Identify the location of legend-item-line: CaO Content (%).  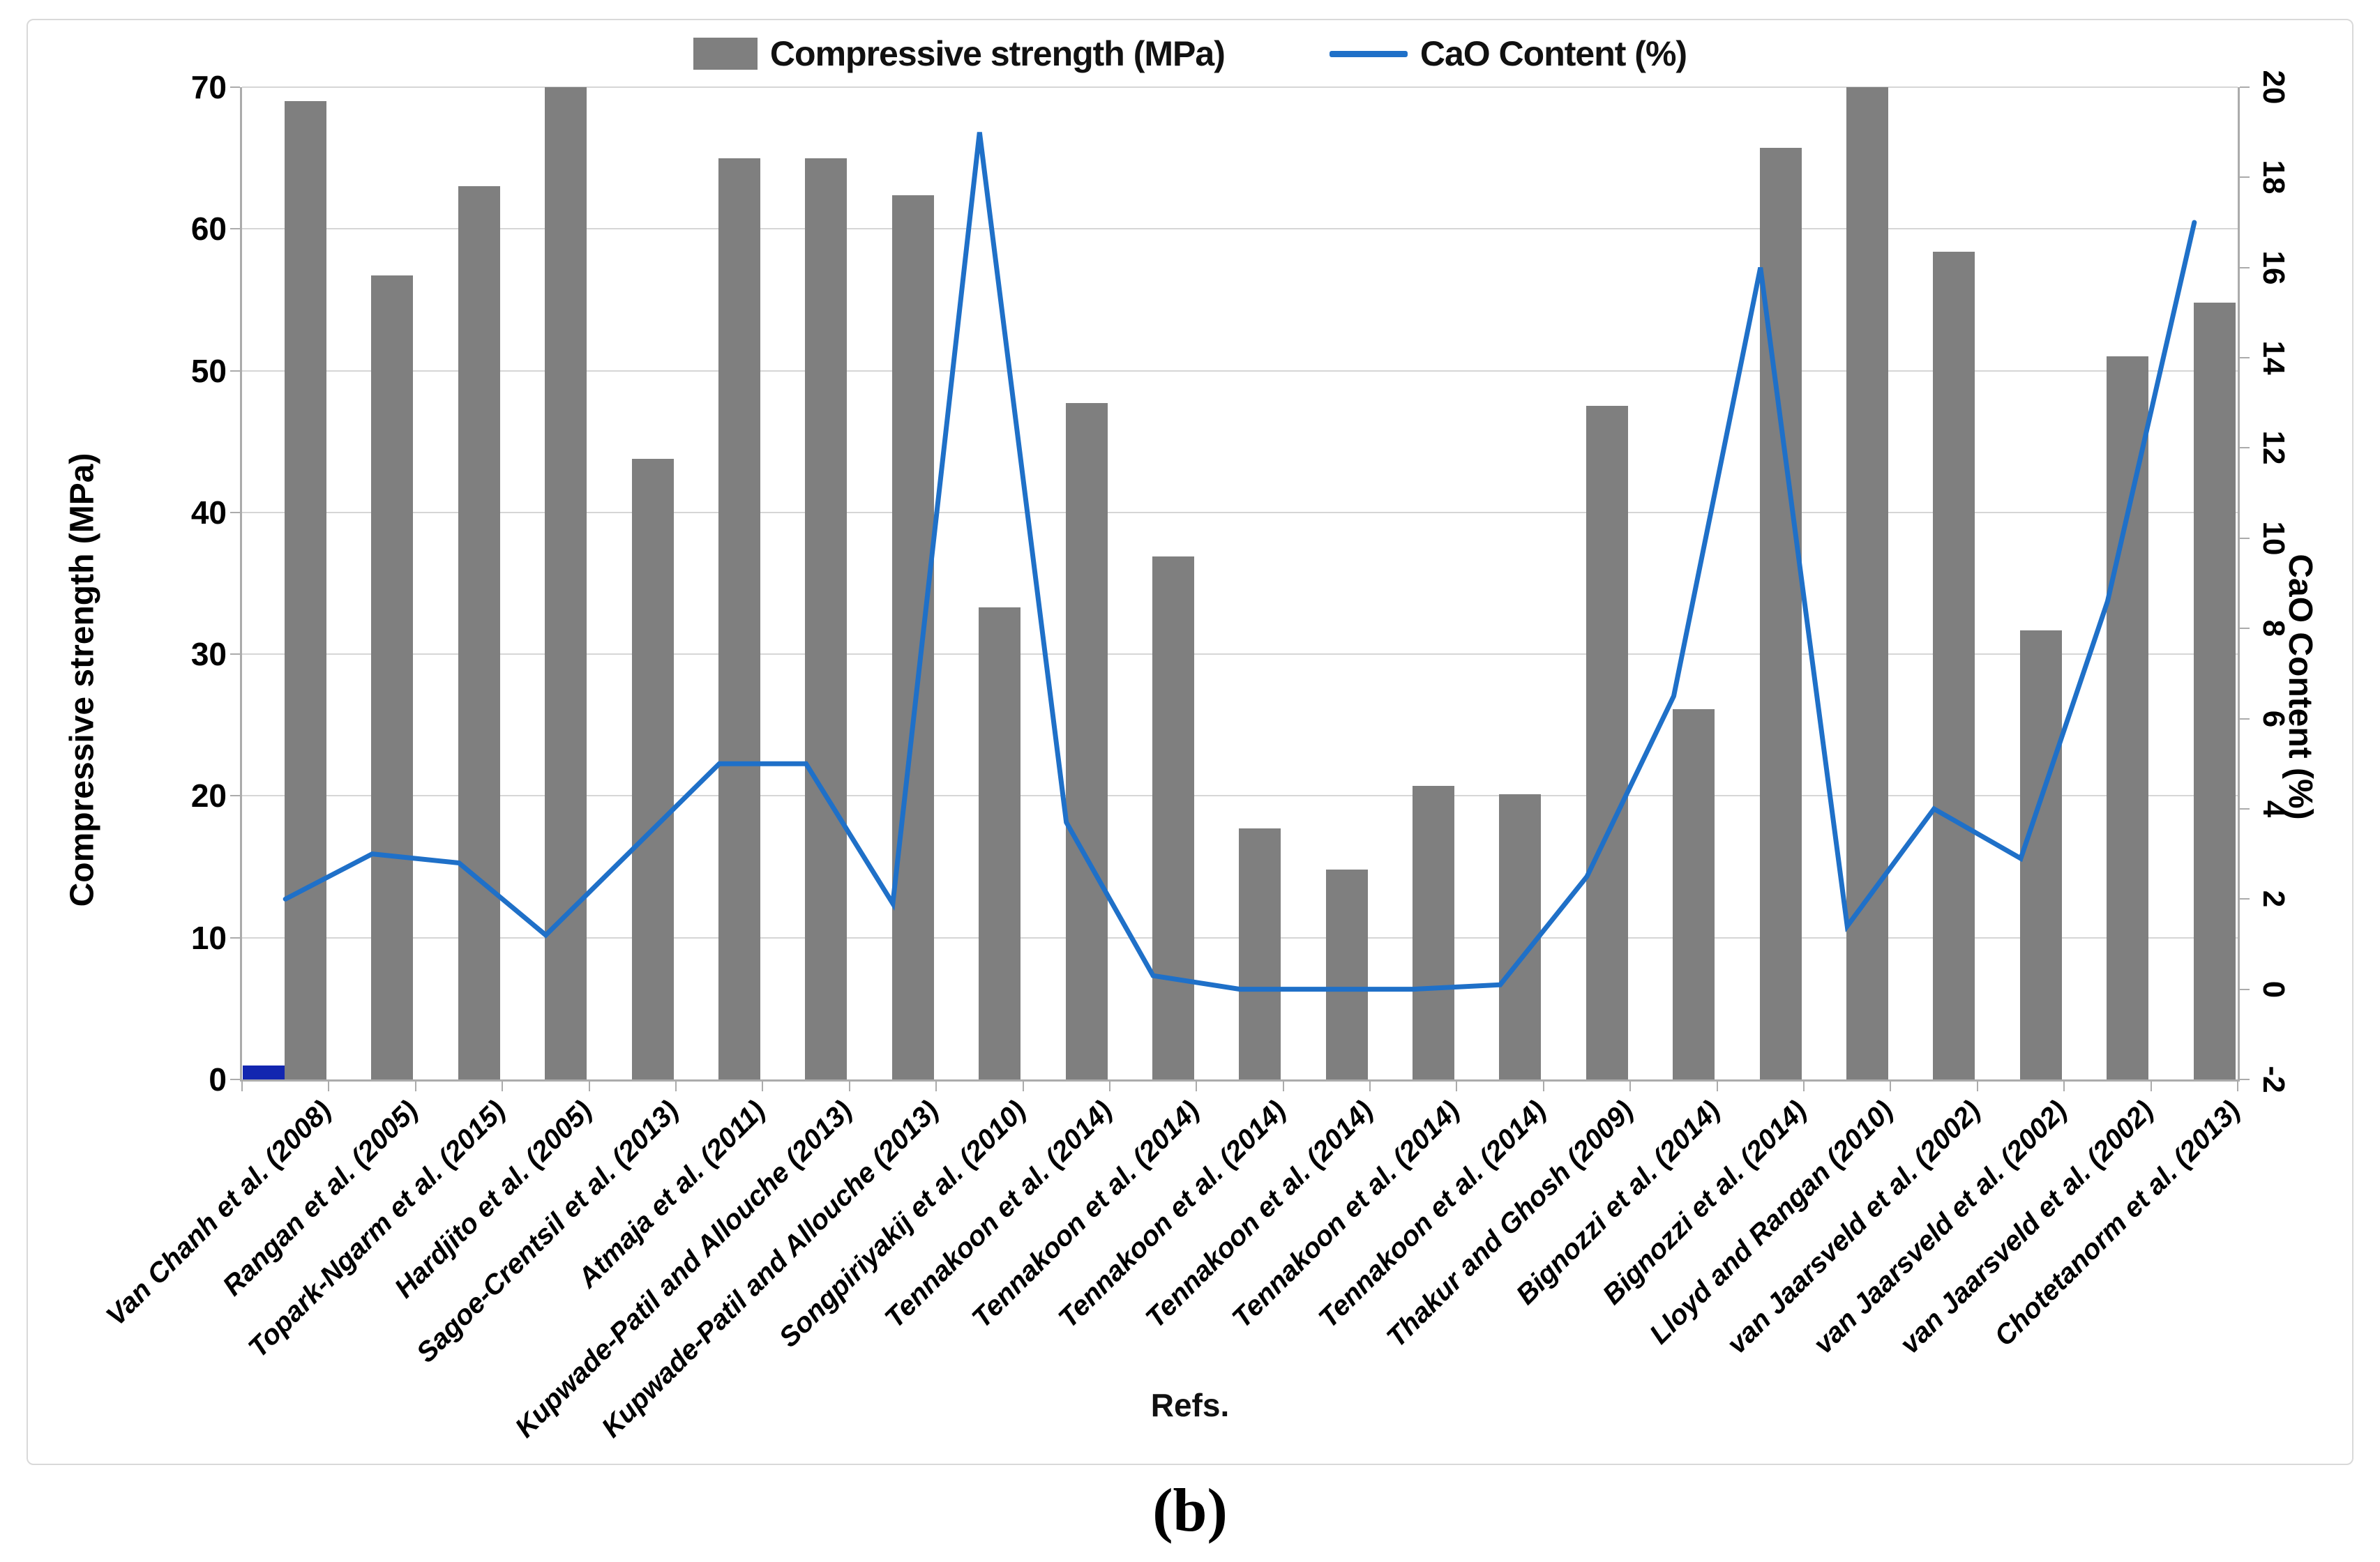
(1508, 53).